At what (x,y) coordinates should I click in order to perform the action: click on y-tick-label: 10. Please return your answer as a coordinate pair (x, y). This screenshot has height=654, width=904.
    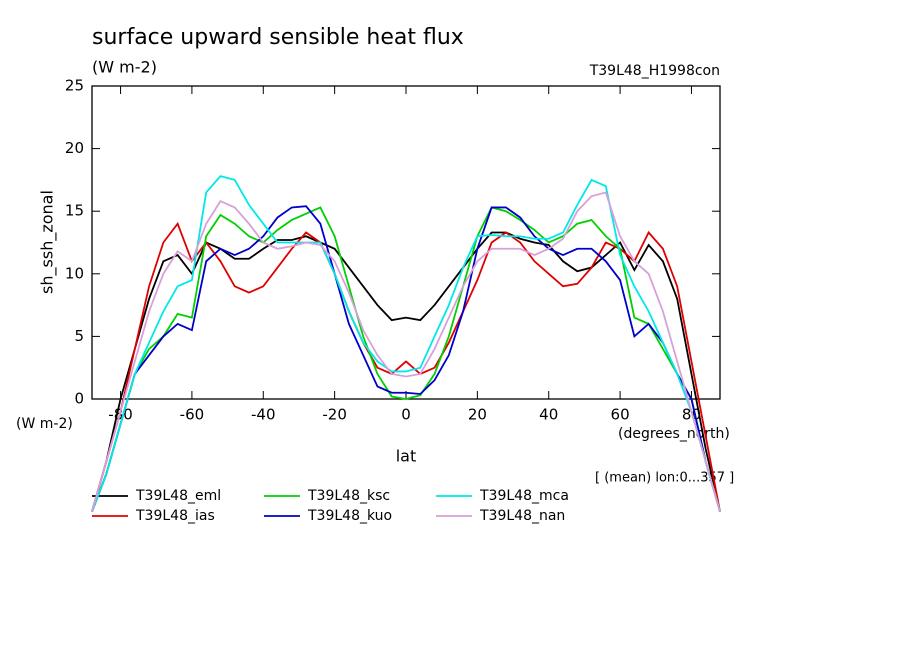
    Looking at the image, I should click on (74, 273).